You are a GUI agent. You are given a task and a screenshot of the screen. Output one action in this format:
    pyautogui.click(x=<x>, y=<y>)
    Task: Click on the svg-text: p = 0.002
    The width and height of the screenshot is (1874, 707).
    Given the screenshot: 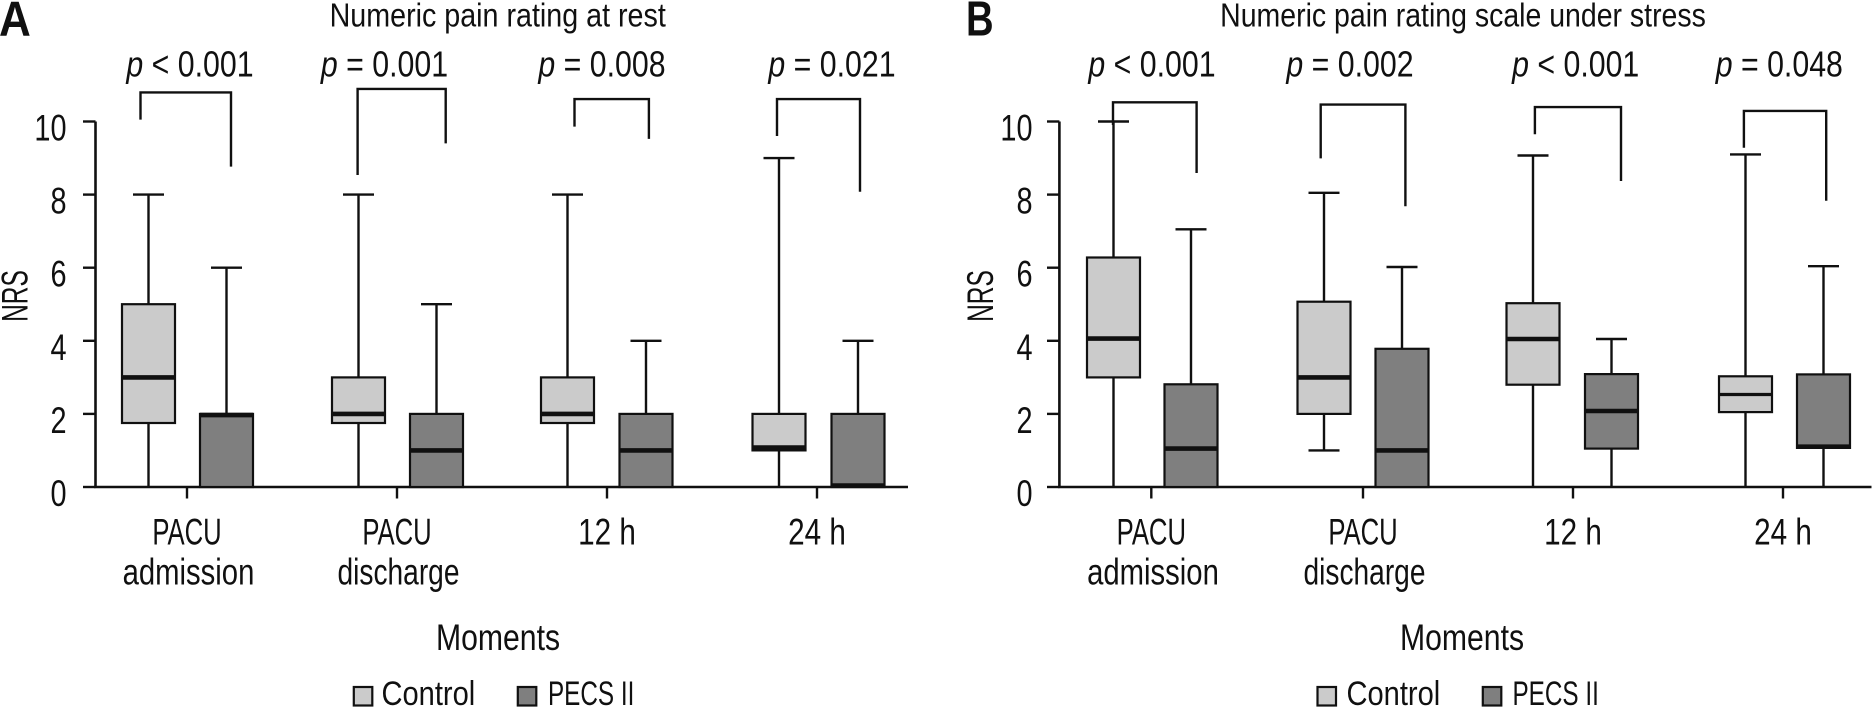 What is the action you would take?
    pyautogui.click(x=1350, y=65)
    